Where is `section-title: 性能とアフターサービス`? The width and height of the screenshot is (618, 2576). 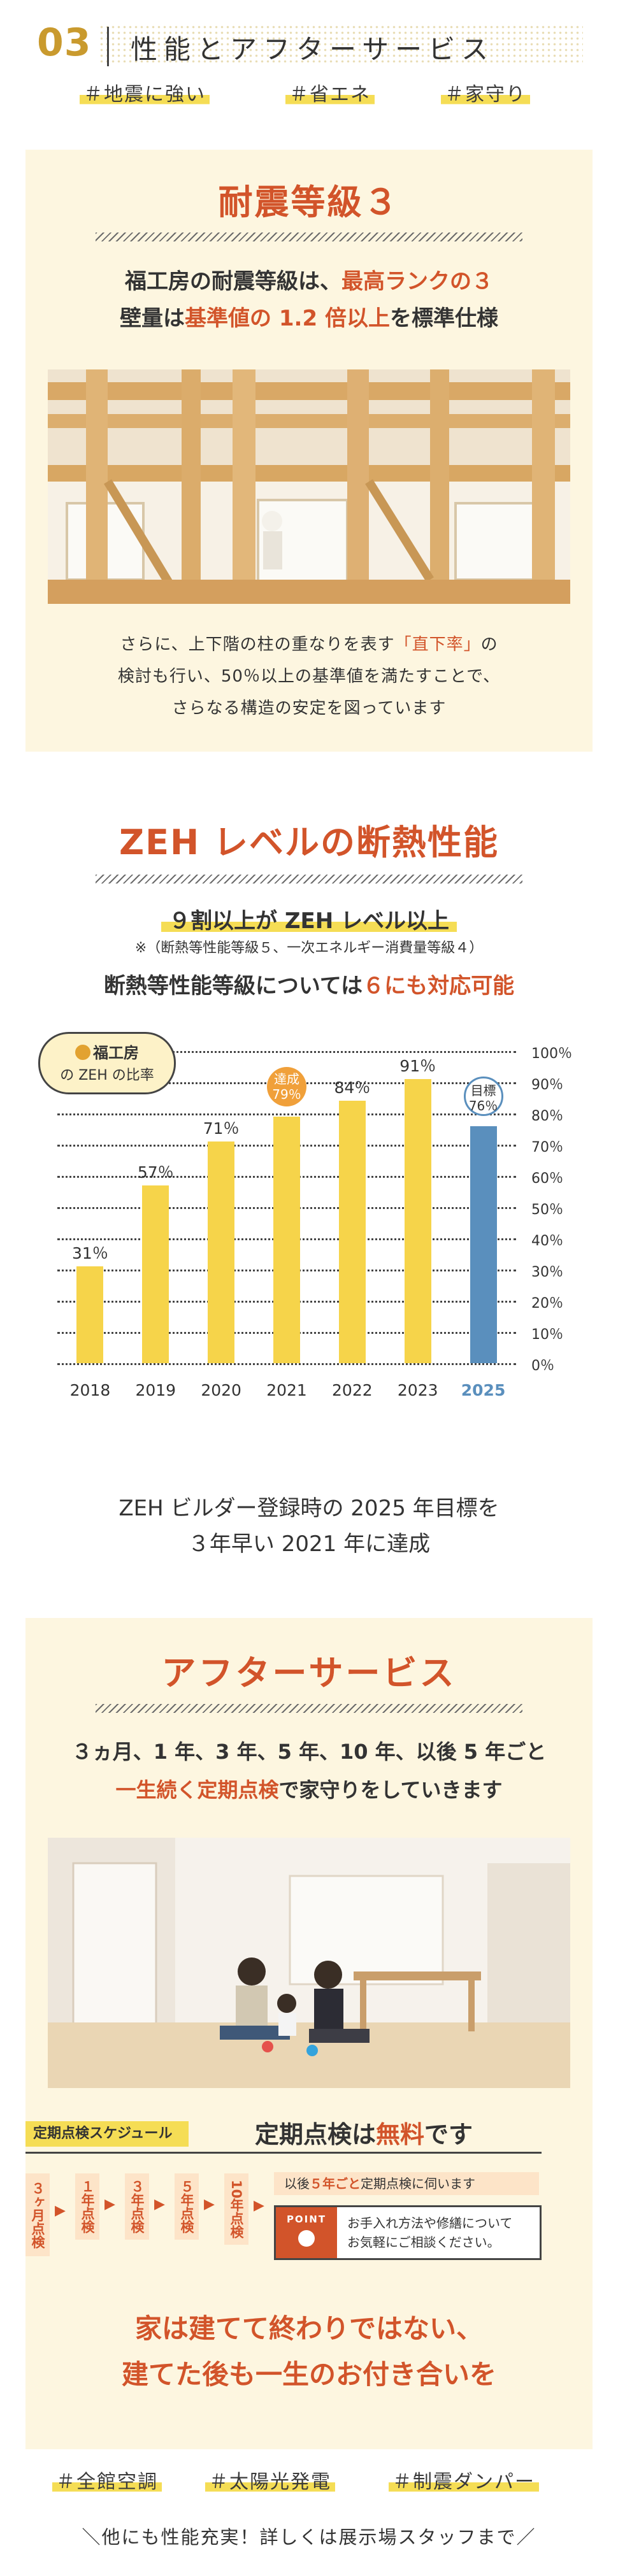 section-title: 性能とアフターサービス is located at coordinates (313, 50).